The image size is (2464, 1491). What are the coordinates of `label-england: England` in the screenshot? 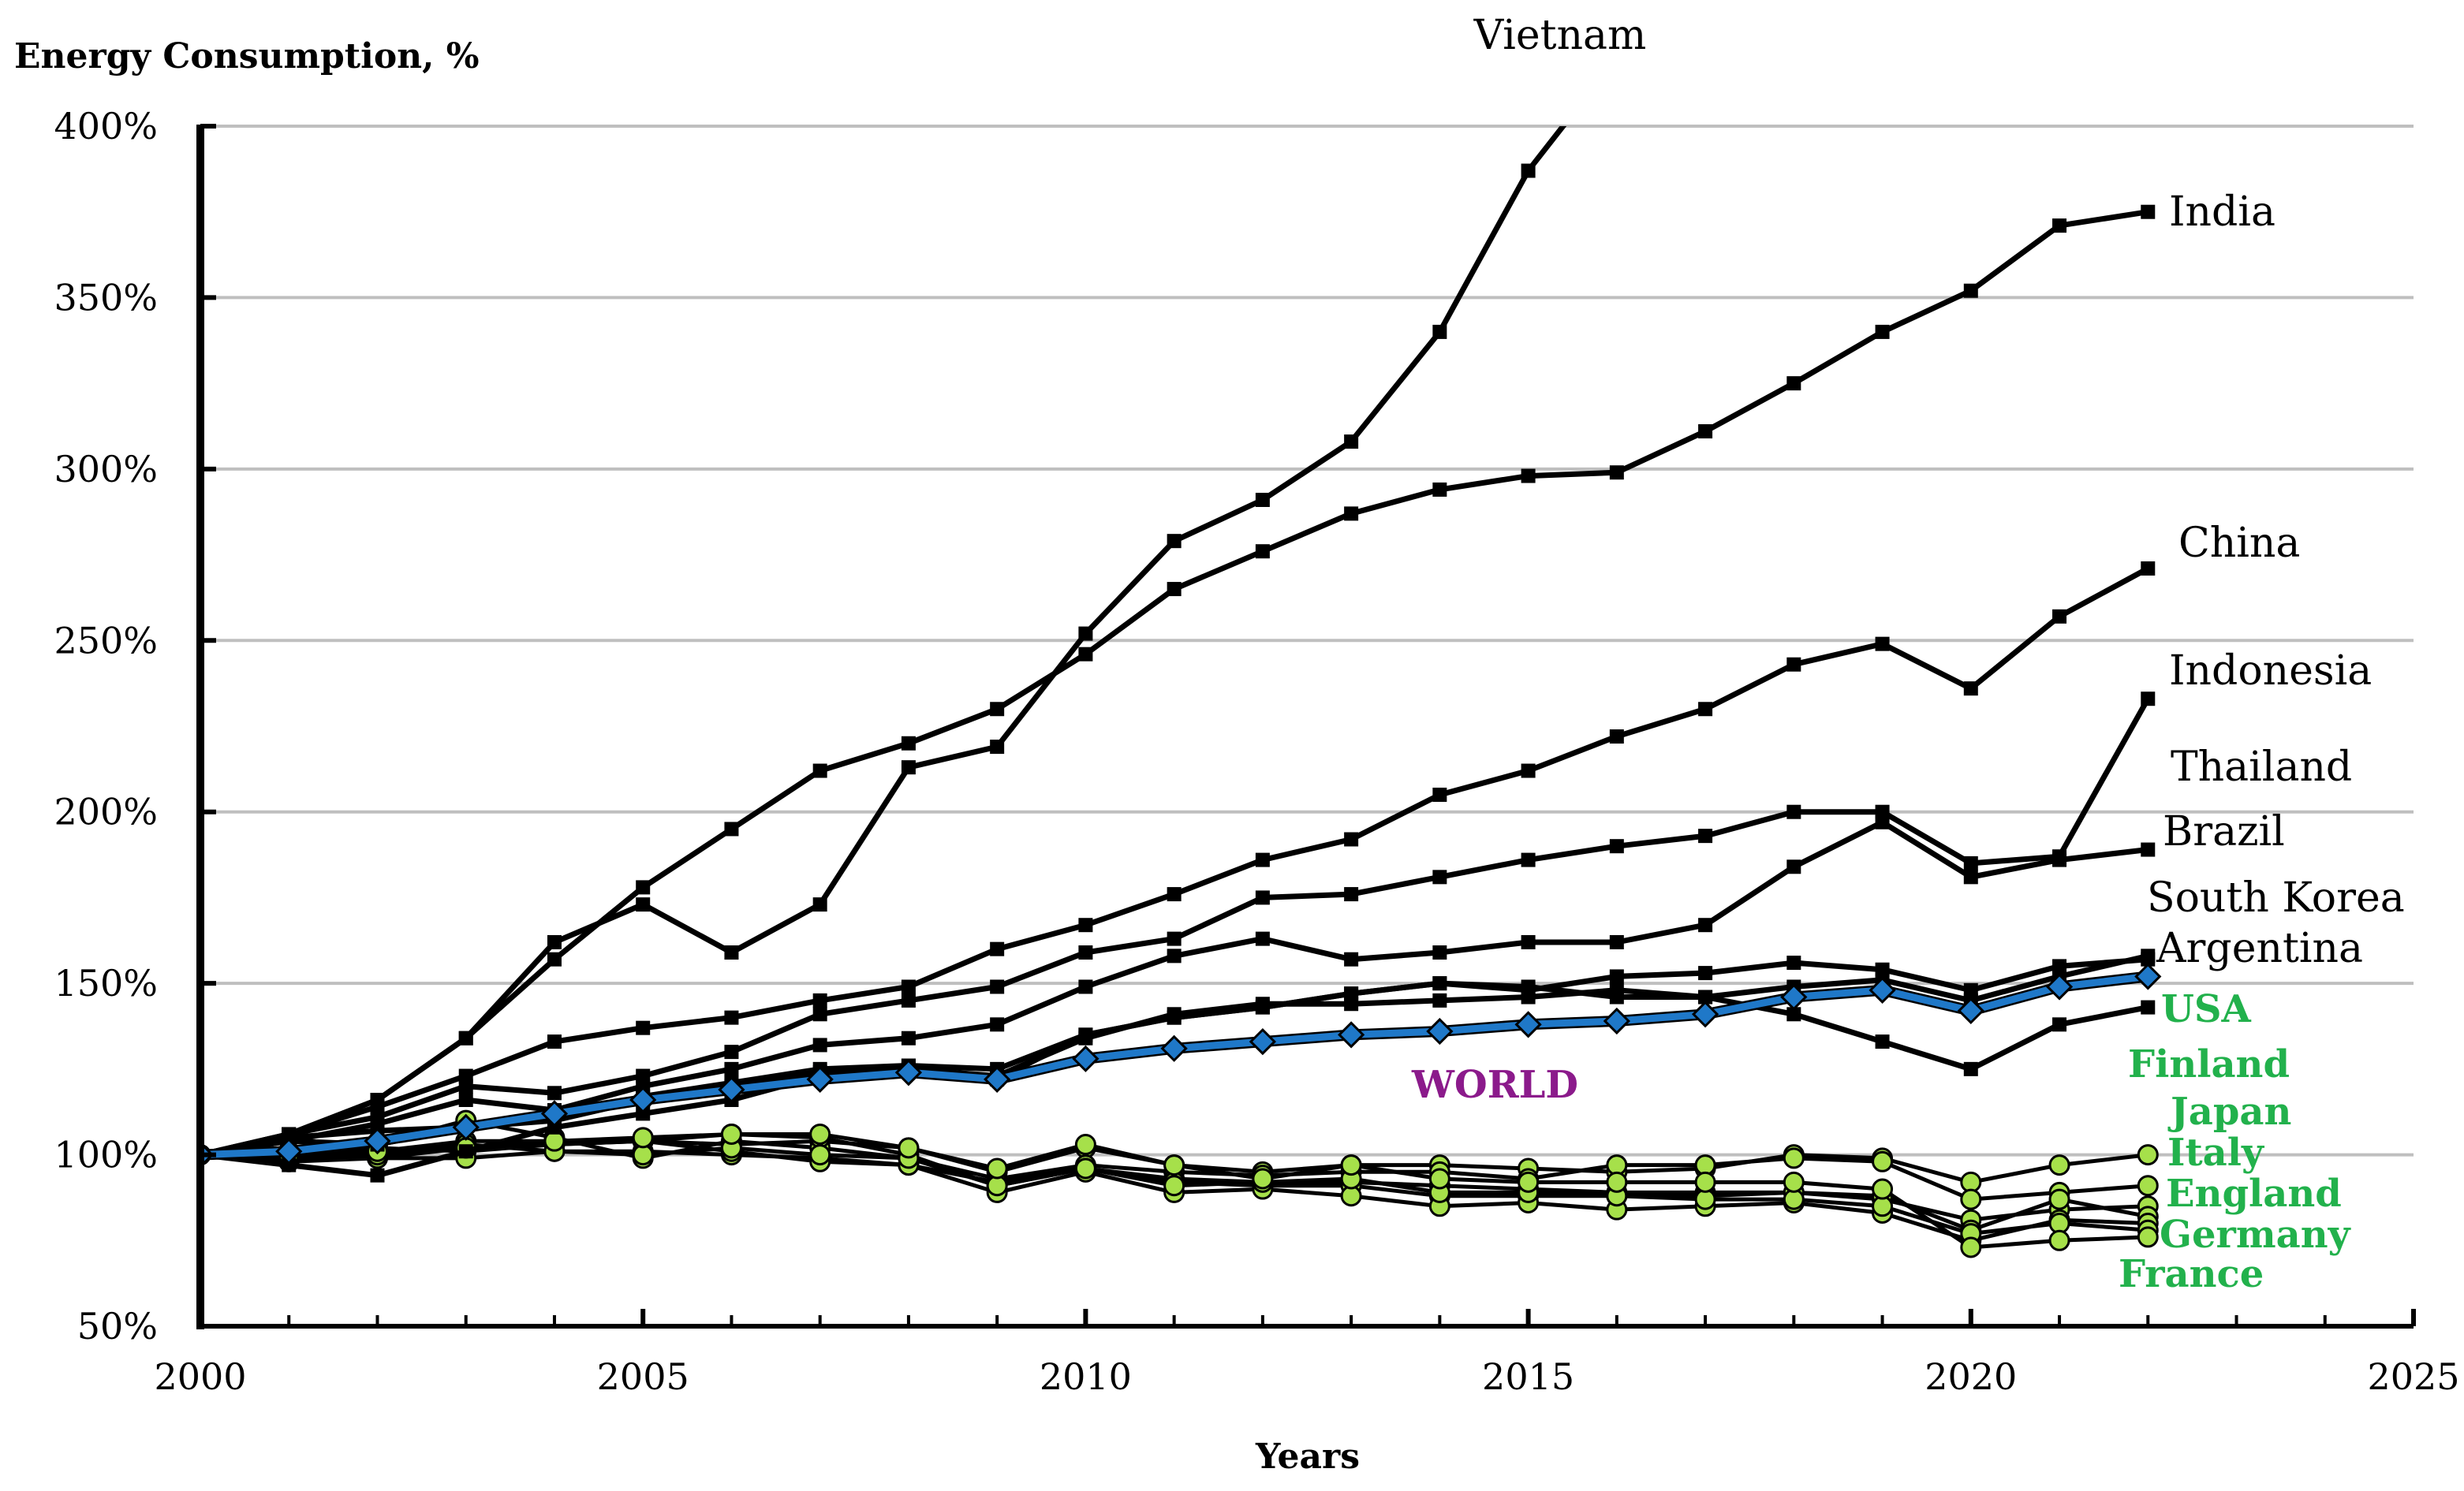 It's located at (2254, 1194).